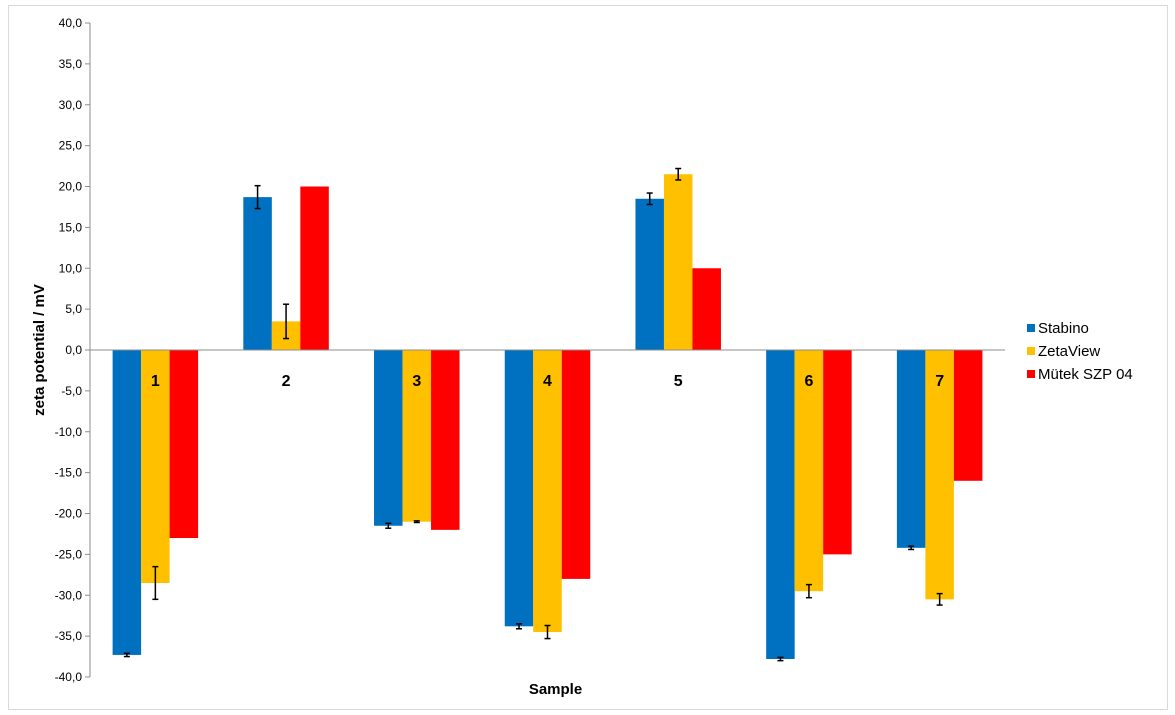  What do you see at coordinates (71, 64) in the screenshot?
I see `y-tick-label: 35,0` at bounding box center [71, 64].